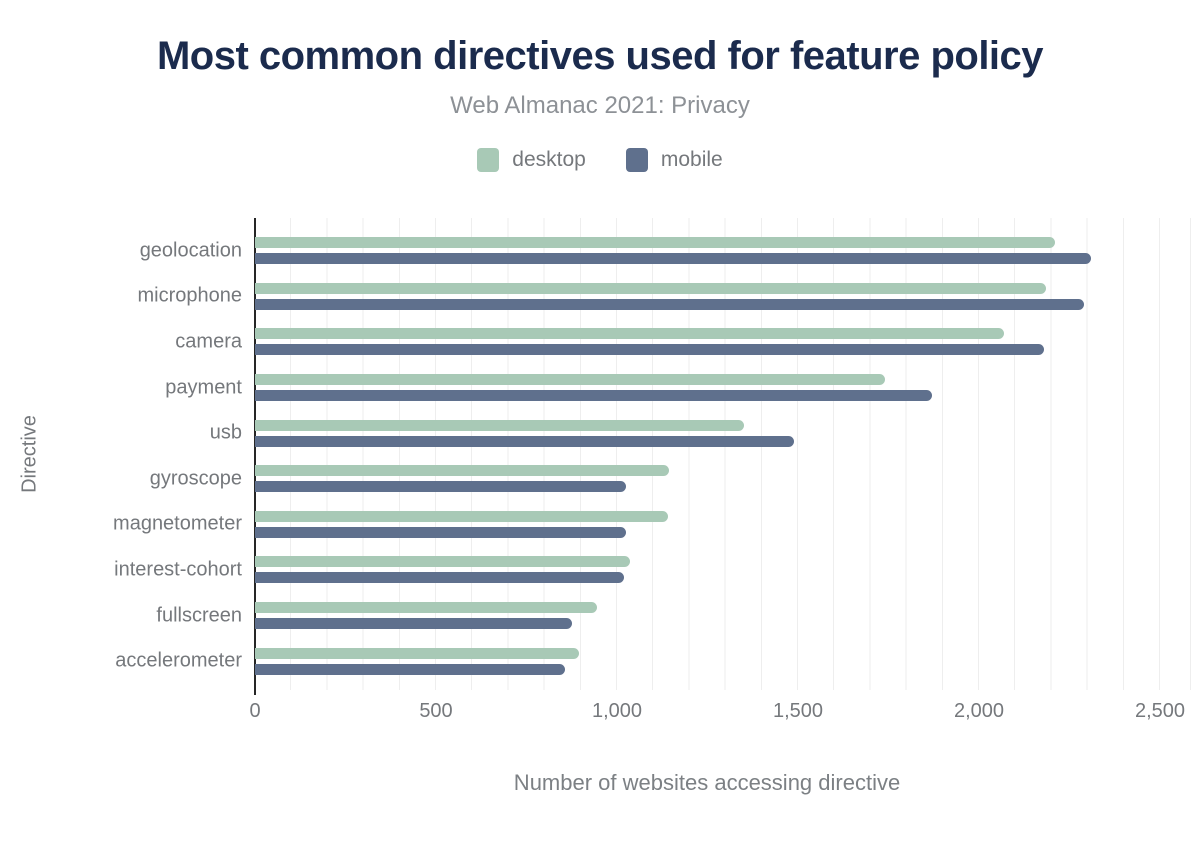 The image size is (1200, 842). Describe the element at coordinates (617, 711) in the screenshot. I see `x-tick-label: 1,000` at that location.